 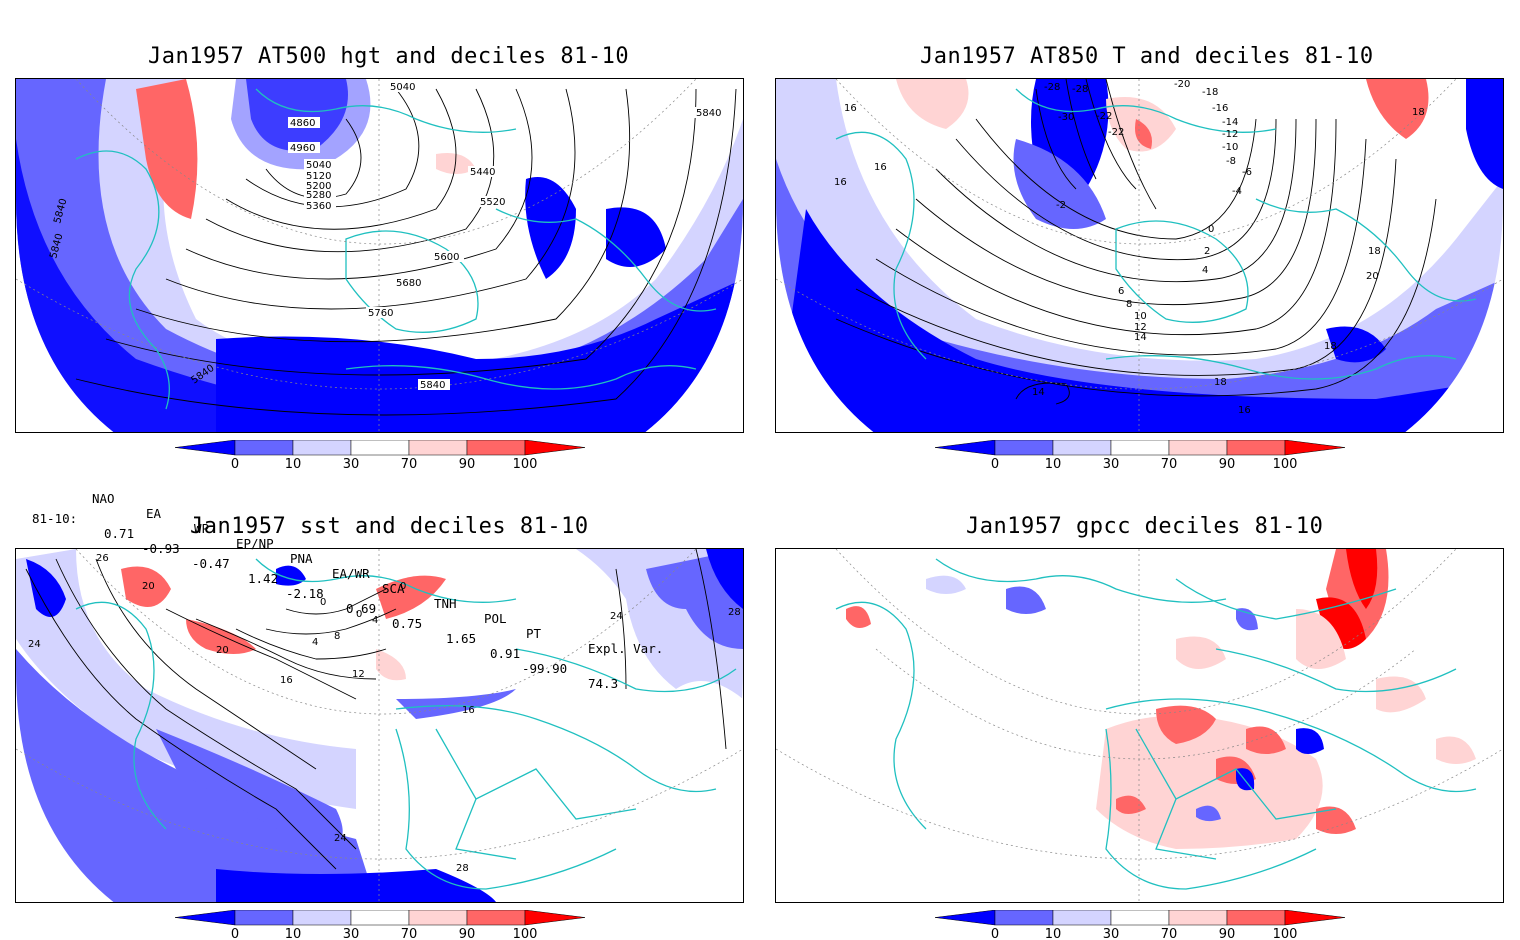 What do you see at coordinates (255, 543) in the screenshot?
I see `idx-h-epnp: EP/NP` at bounding box center [255, 543].